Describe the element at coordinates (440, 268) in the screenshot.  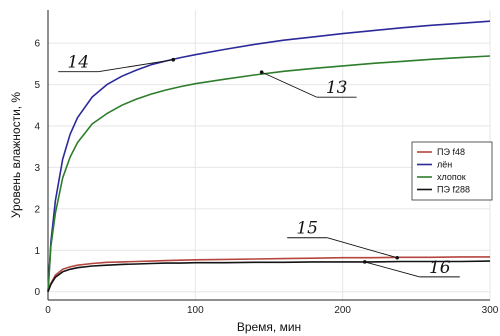
I see `annotation-label: 16` at that location.